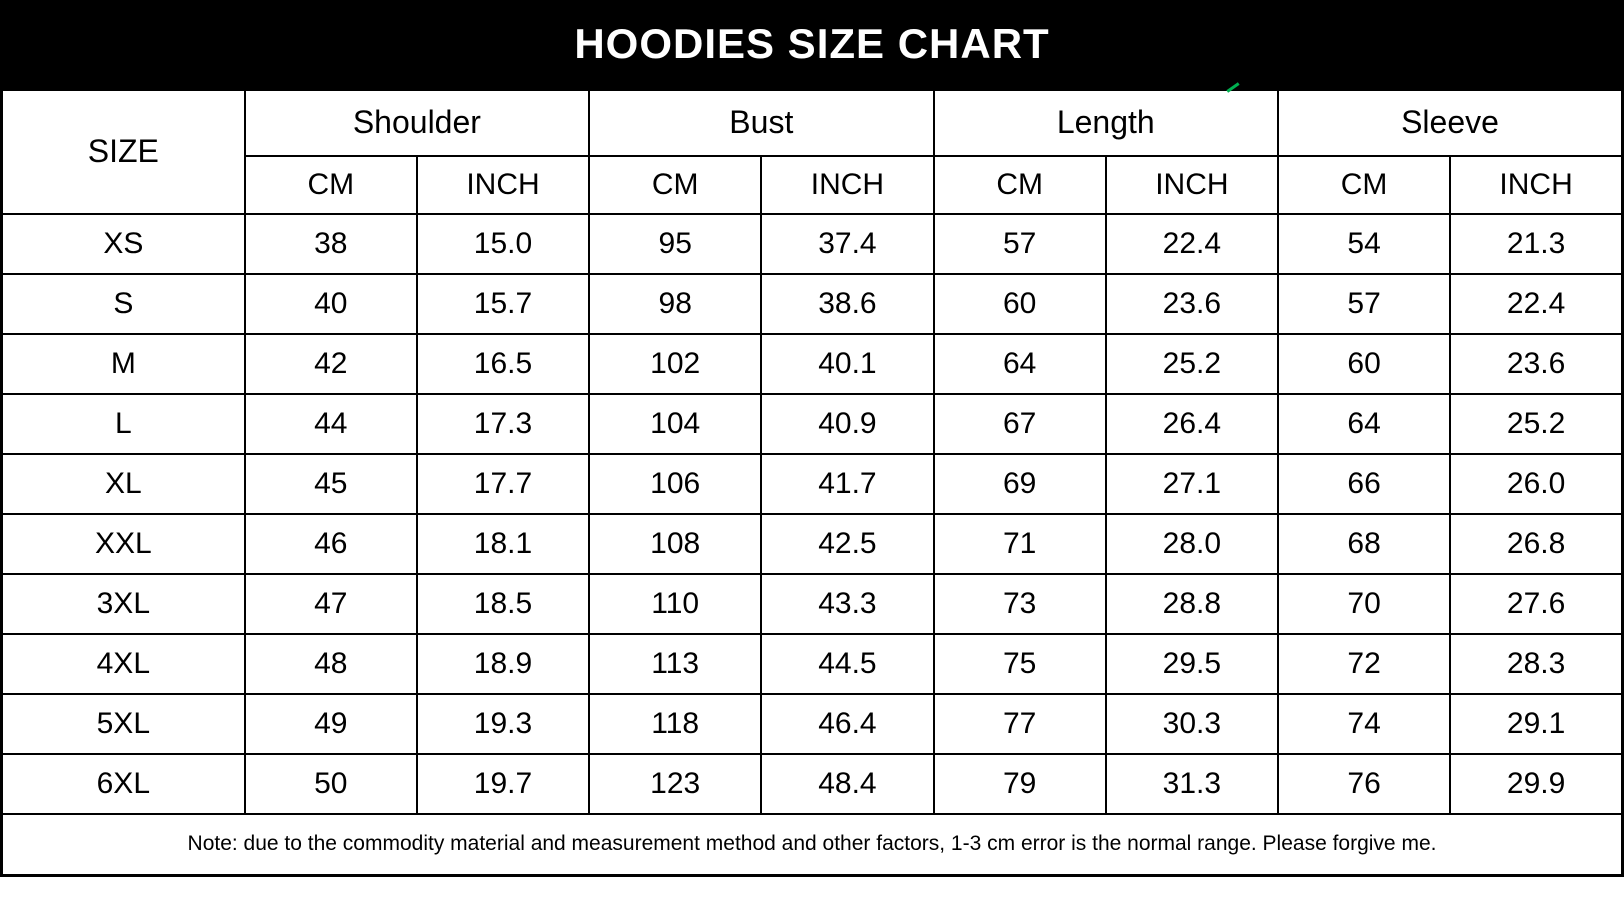 Image resolution: width=1624 pixels, height=924 pixels. Describe the element at coordinates (675, 184) in the screenshot. I see `unit-header-bust-cm: CM` at that location.